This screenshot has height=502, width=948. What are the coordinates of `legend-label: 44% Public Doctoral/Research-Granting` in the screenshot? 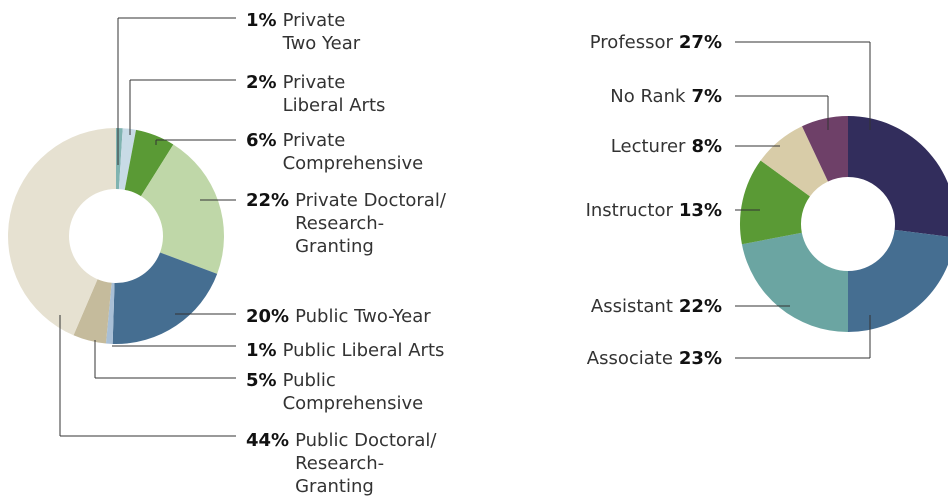 It's located at (341, 463).